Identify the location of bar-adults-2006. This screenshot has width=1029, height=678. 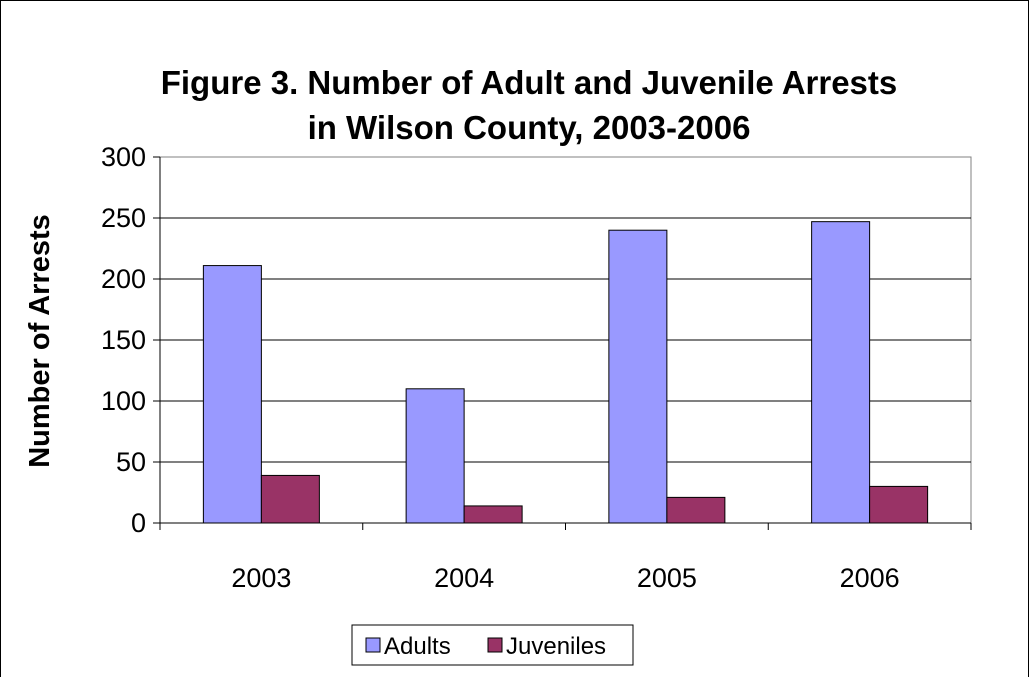
(841, 372).